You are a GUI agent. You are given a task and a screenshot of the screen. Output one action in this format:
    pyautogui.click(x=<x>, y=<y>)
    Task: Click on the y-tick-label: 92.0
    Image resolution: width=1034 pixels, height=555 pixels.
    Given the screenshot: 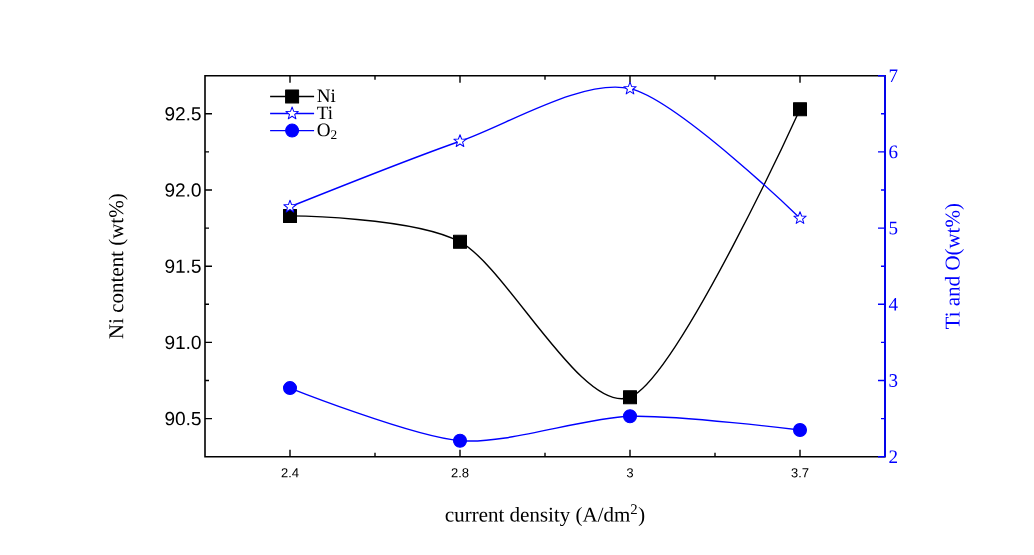 What is the action you would take?
    pyautogui.click(x=183, y=190)
    